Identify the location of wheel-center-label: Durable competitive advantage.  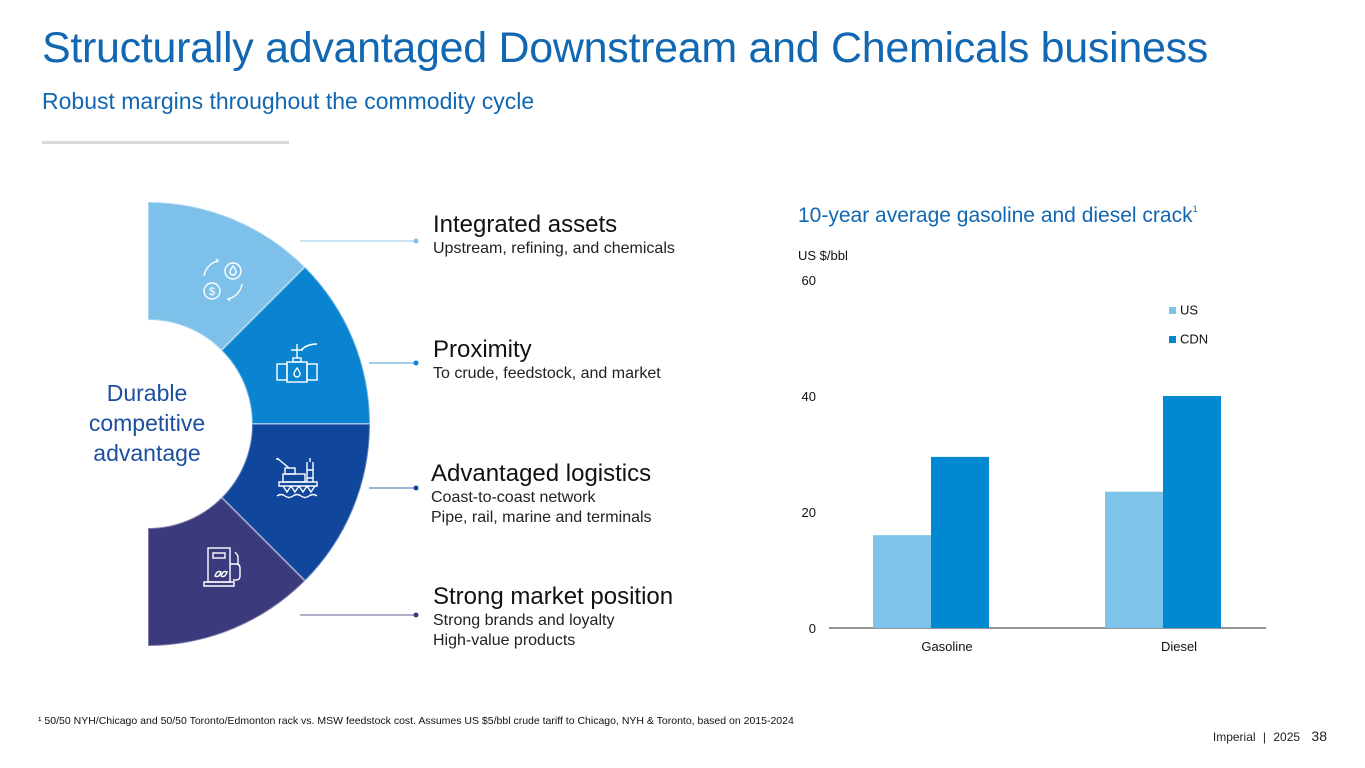
(147, 423).